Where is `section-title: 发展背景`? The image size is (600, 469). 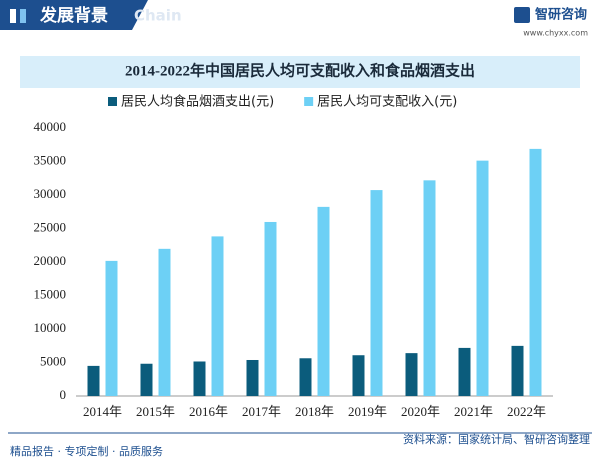
section-title: 发展背景 is located at coordinates (73, 15).